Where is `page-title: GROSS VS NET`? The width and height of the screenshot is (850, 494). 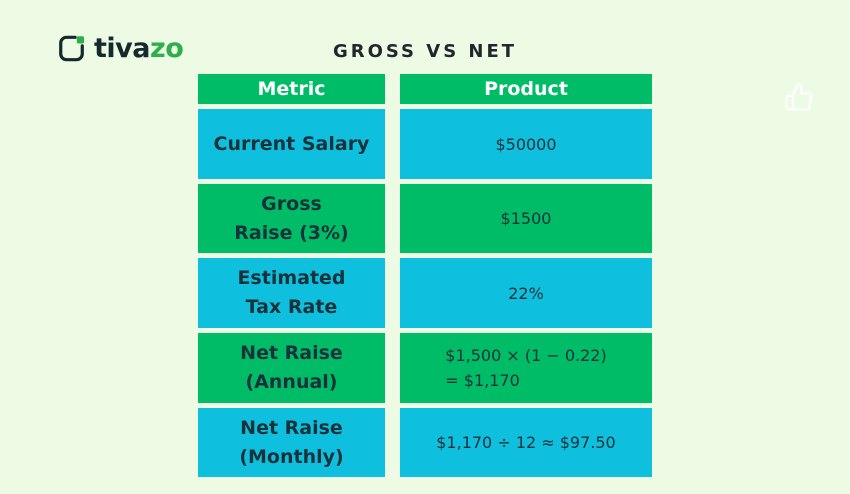
page-title: GROSS VS NET is located at coordinates (425, 51).